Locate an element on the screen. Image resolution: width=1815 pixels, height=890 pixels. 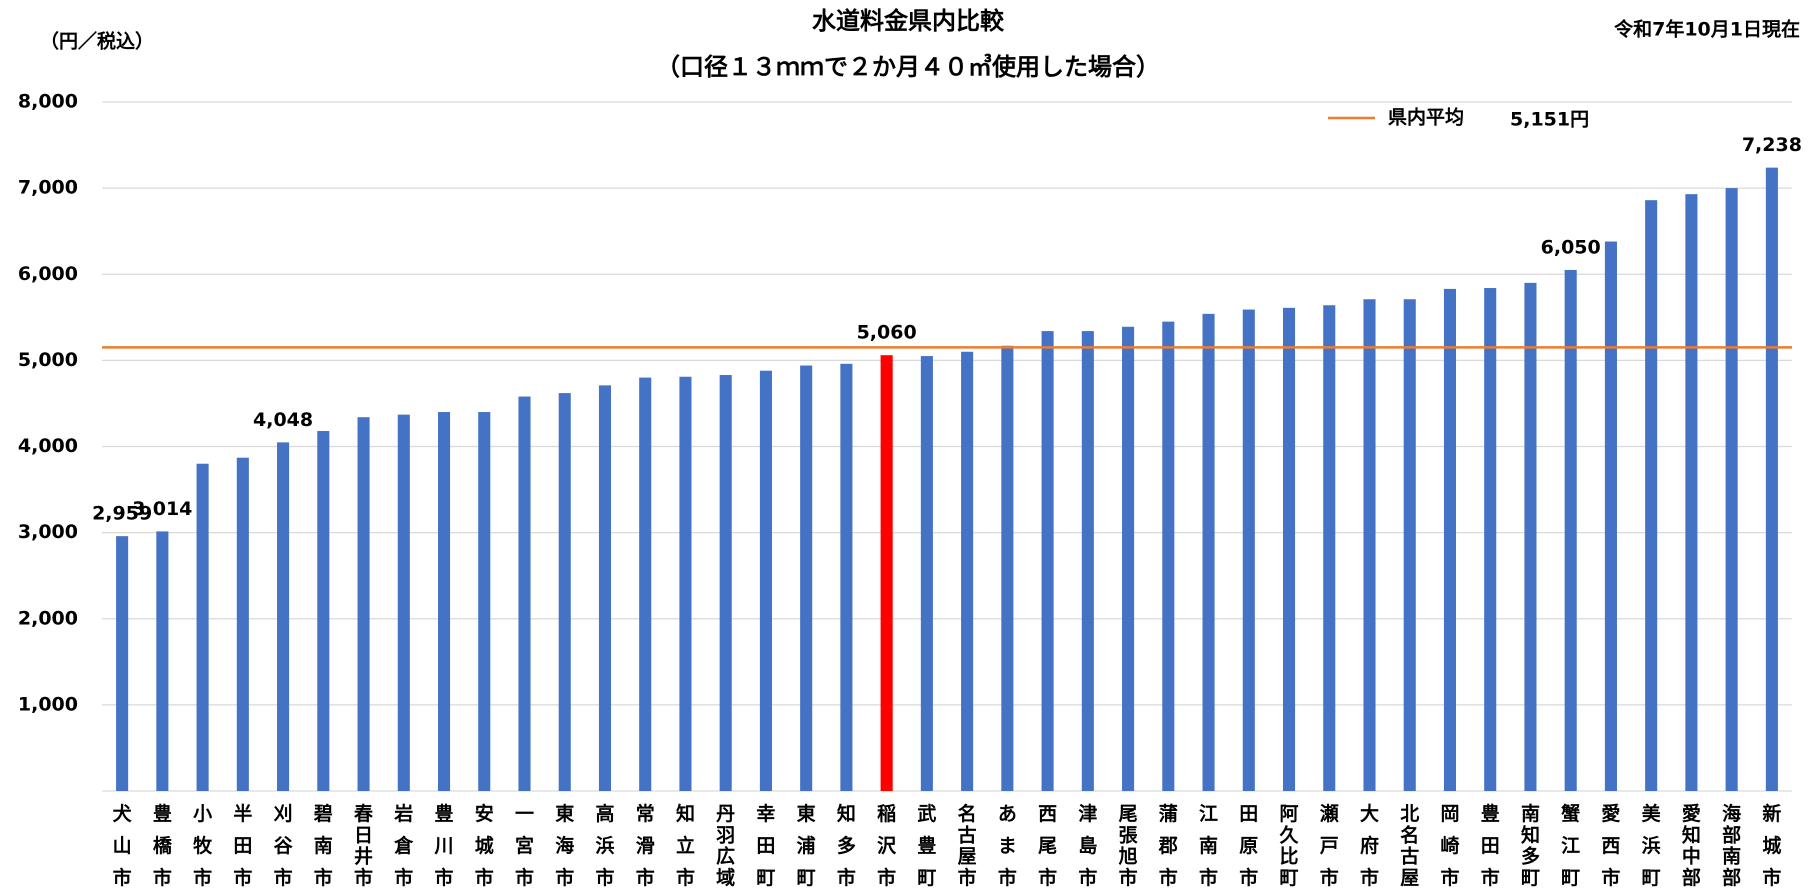
x-tick-label: 蒲郡市 is located at coordinates (1168, 845).